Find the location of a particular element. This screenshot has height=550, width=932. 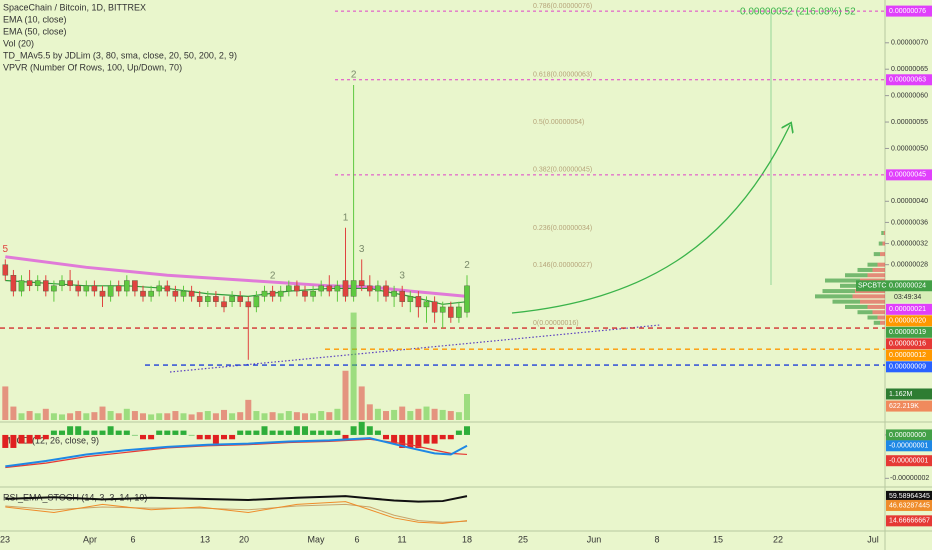

chart-title: SpaceChain / Bitcoin, 1D, BITTREX is located at coordinates (74, 7).